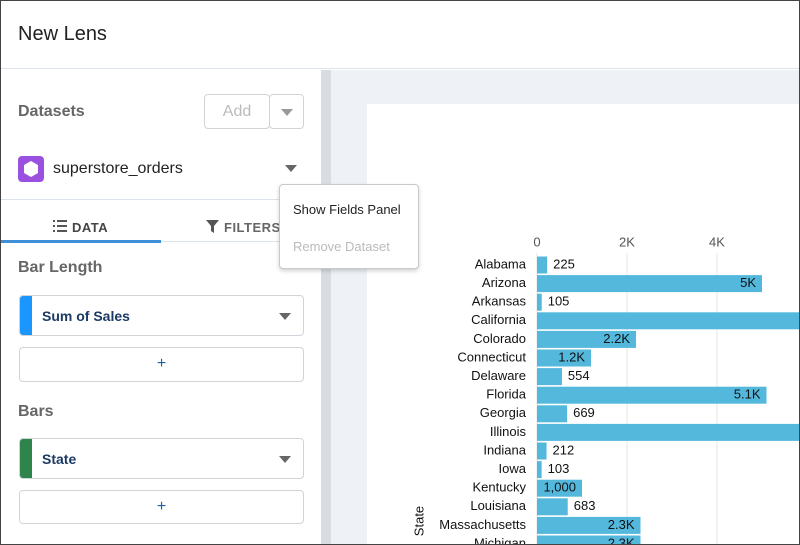  Describe the element at coordinates (161, 458) in the screenshot. I see `field-pill: State` at that location.